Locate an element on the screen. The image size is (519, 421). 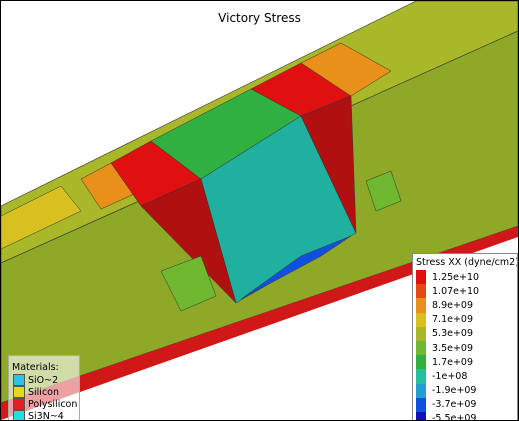
colorbar-level: -3.7e+09 is located at coordinates (465, 404).